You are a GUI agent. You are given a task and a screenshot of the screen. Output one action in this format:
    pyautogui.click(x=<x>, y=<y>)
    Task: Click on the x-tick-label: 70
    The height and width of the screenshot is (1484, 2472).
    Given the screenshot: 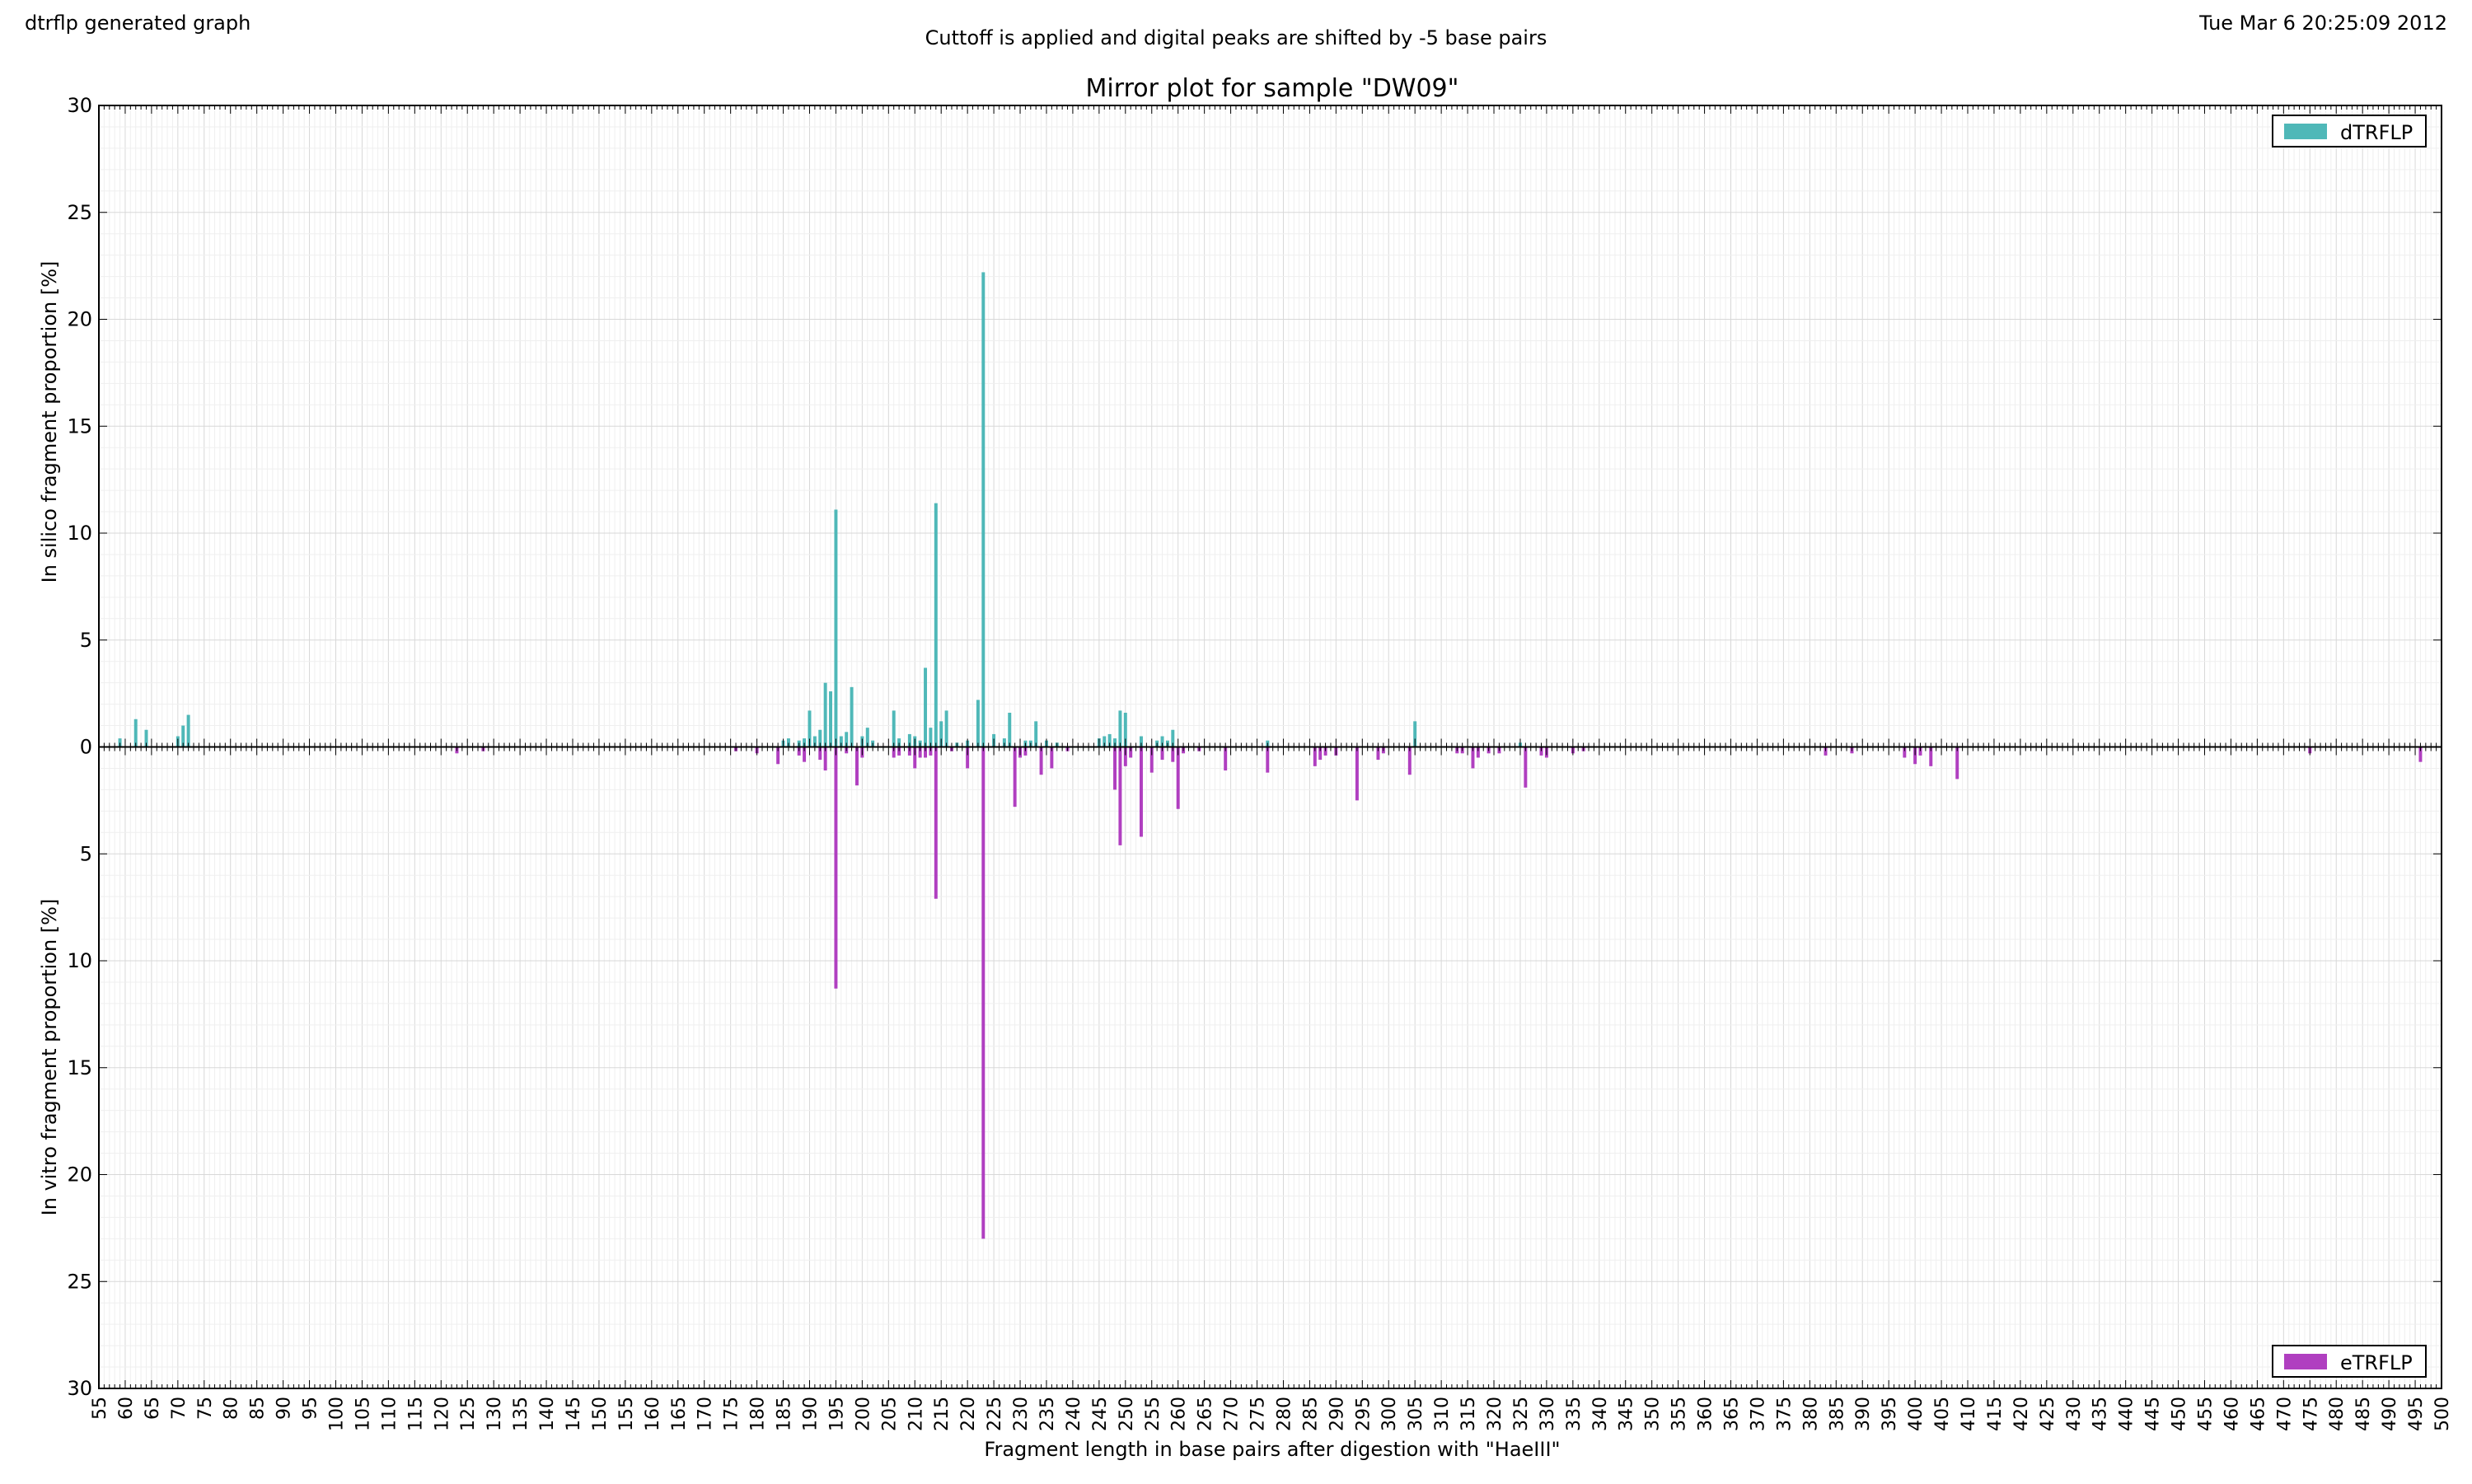 What is the action you would take?
    pyautogui.click(x=179, y=1409)
    